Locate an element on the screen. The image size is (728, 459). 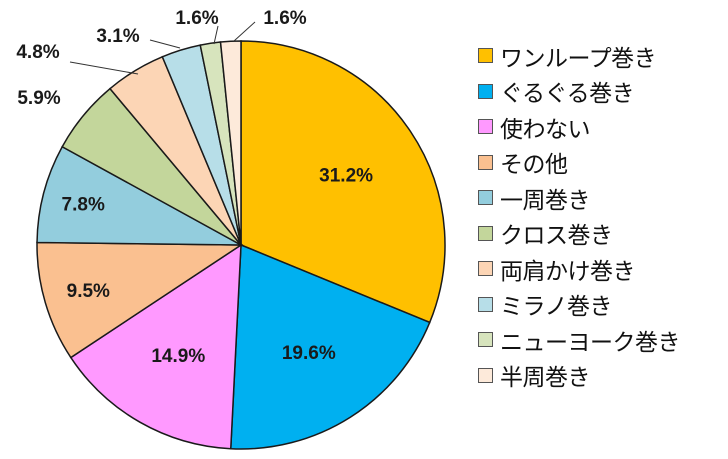
legend-label: クロス巻き is located at coordinates (556, 236).